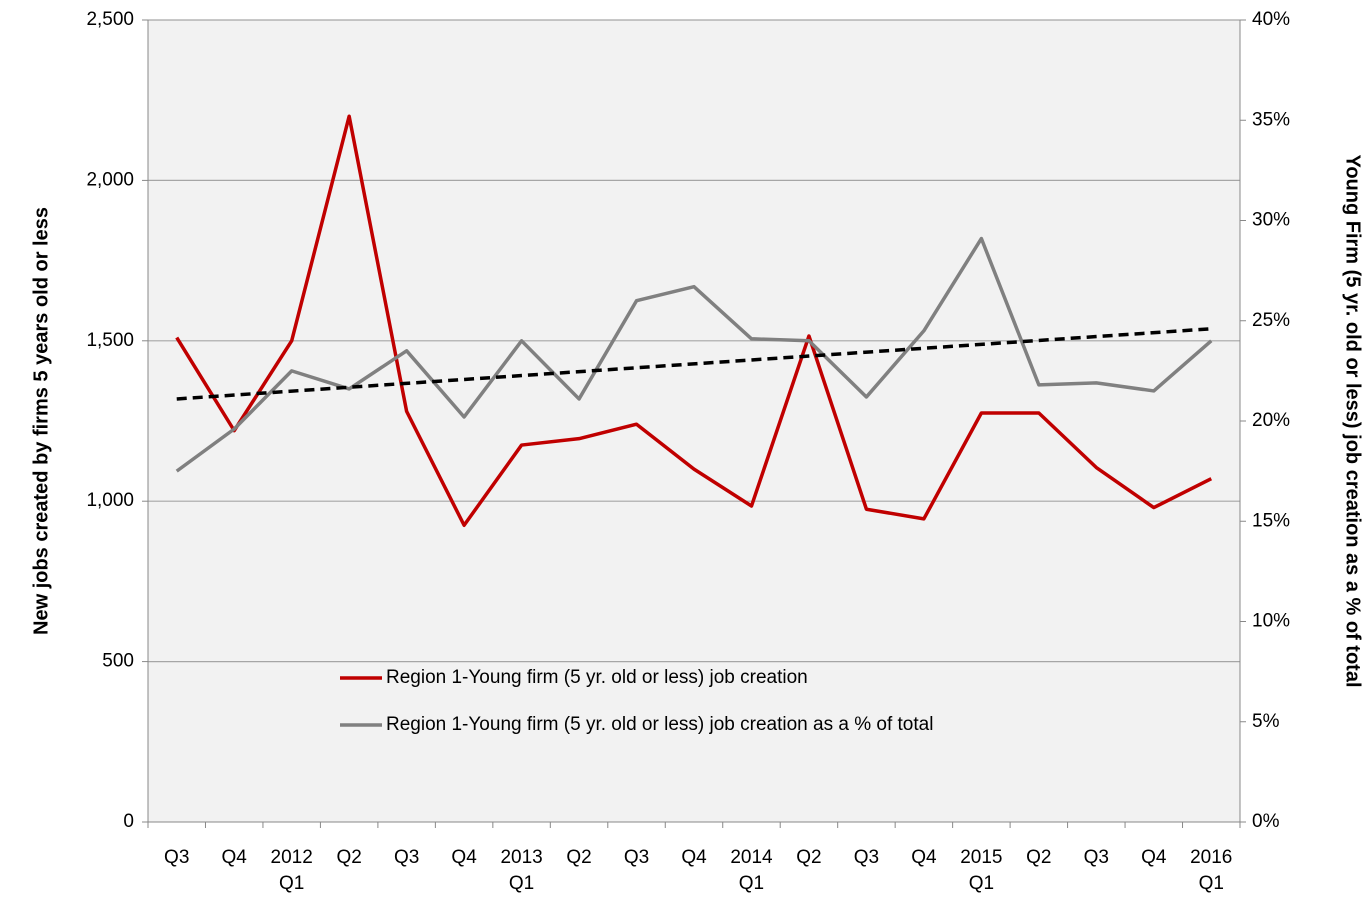  I want to click on y2-tick-label: 20%, so click(1271, 420).